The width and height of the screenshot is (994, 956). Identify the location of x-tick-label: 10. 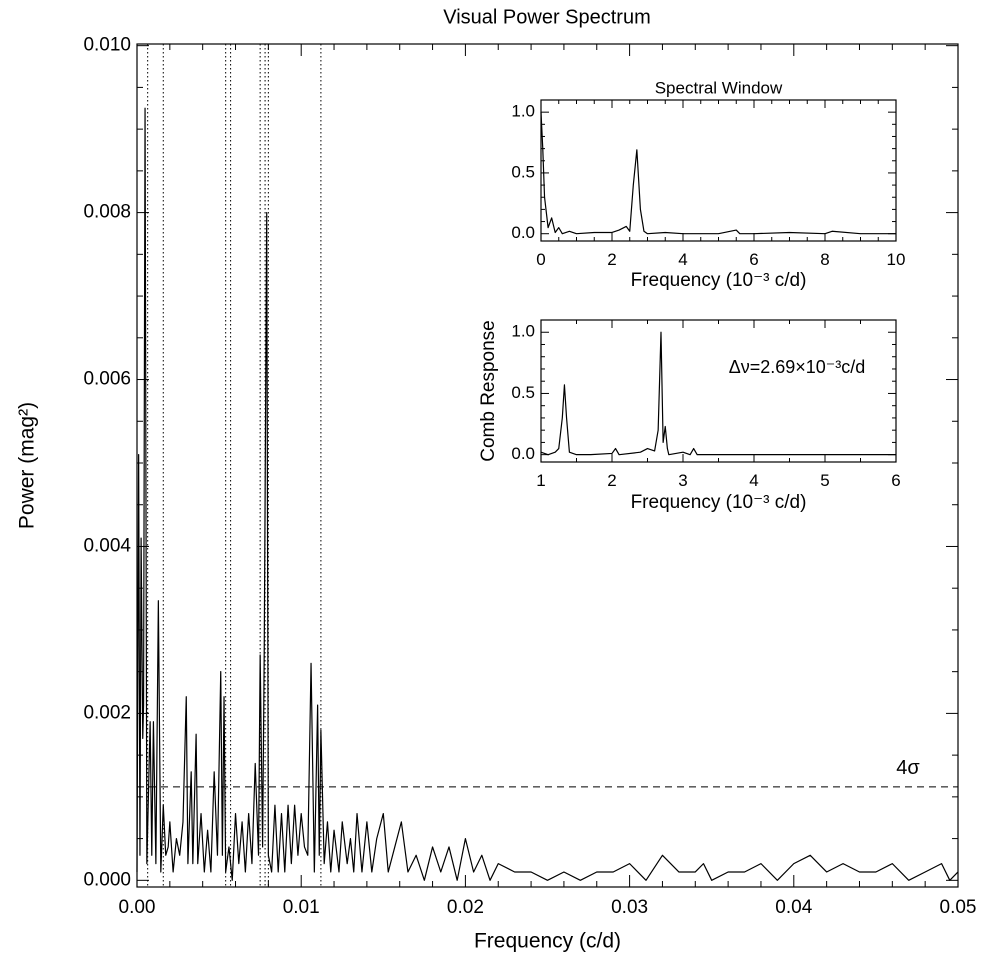
(896, 259).